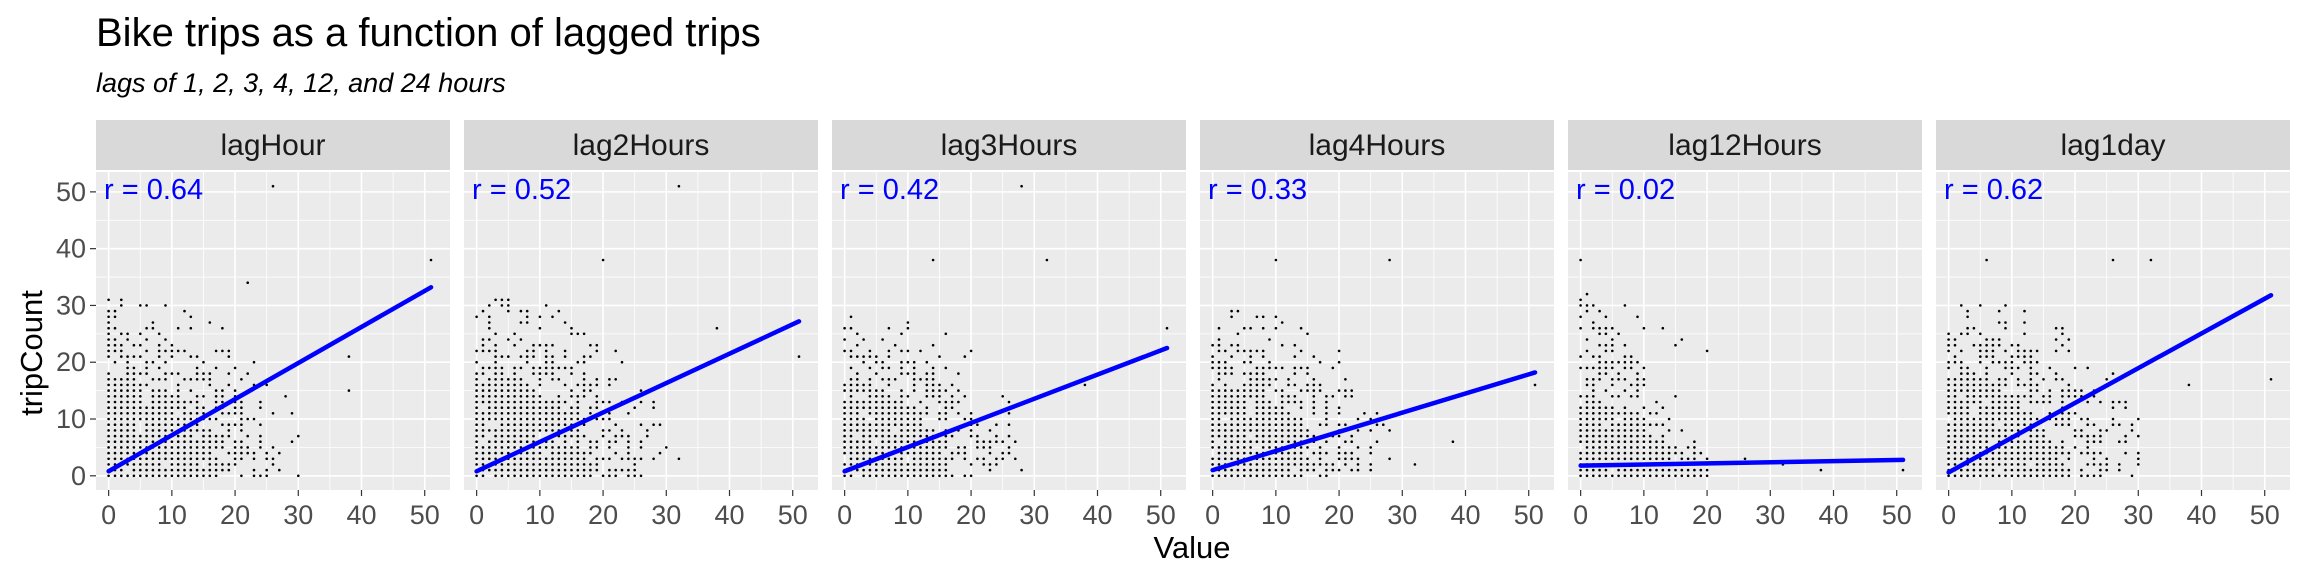  What do you see at coordinates (641, 331) in the screenshot?
I see `panel-grid` at bounding box center [641, 331].